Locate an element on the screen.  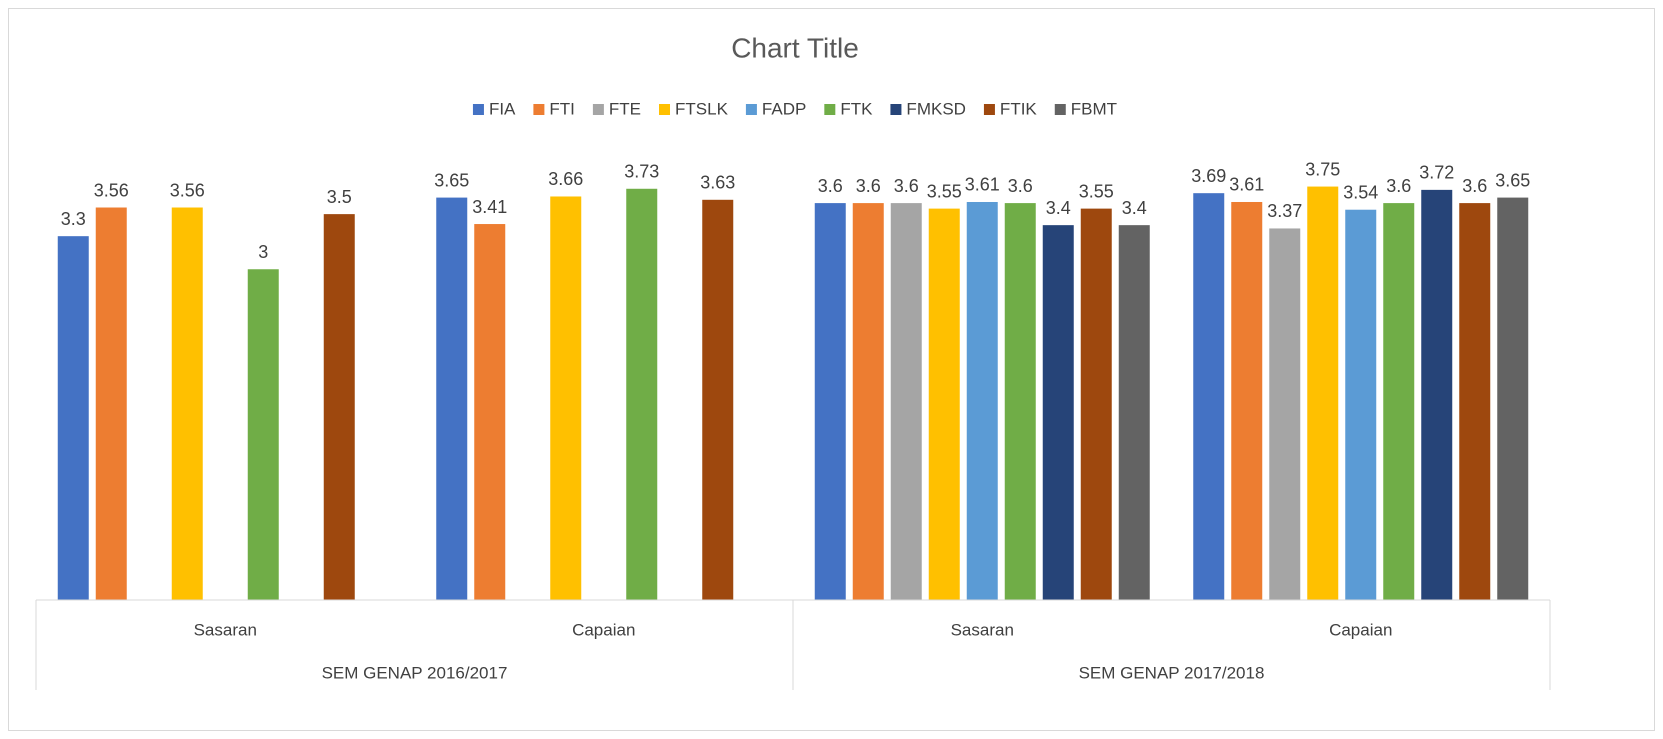
data-label: 3.3 is located at coordinates (73, 219).